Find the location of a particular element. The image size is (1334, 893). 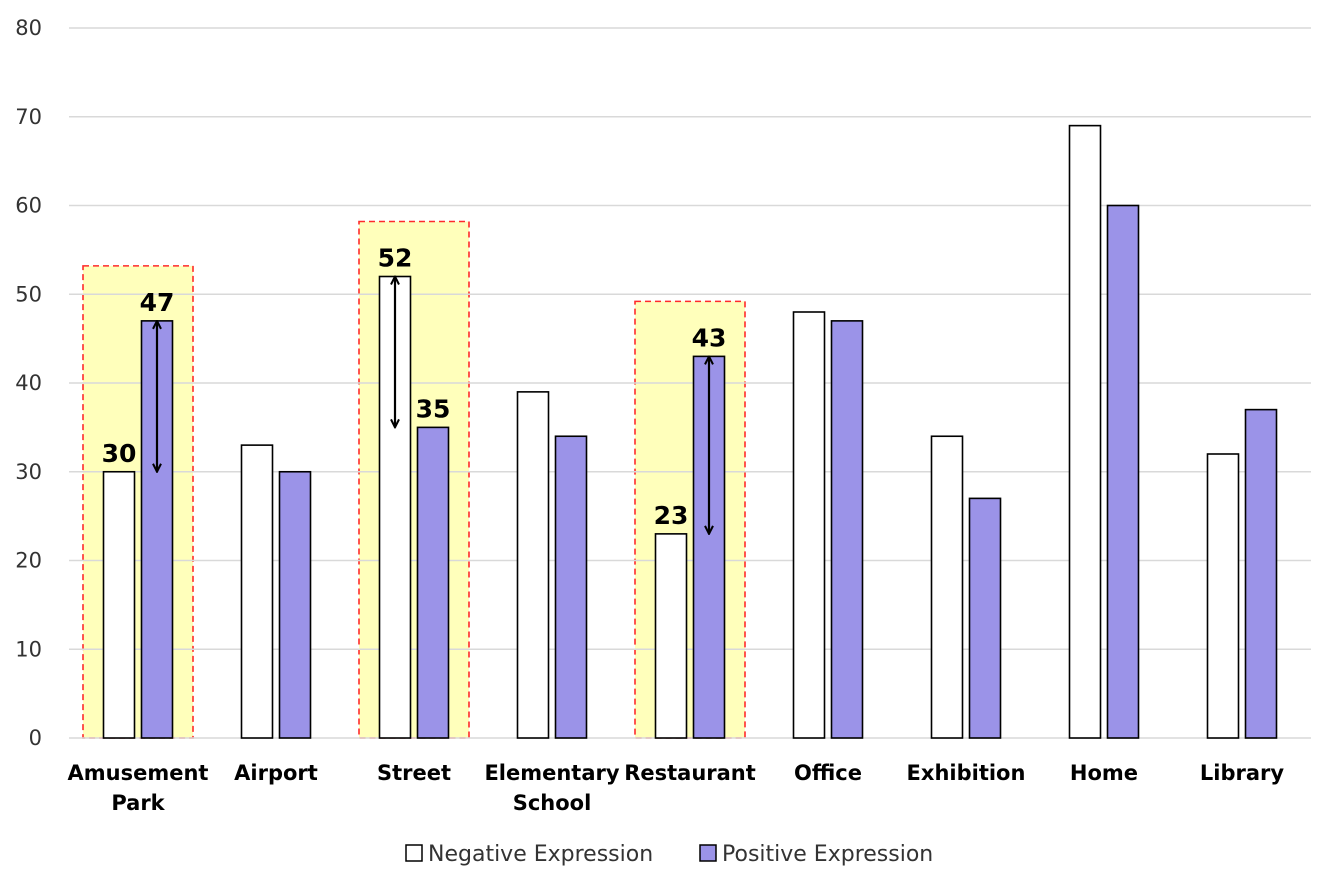

data-label-positive-expression-restaurant: 43 is located at coordinates (709, 337).